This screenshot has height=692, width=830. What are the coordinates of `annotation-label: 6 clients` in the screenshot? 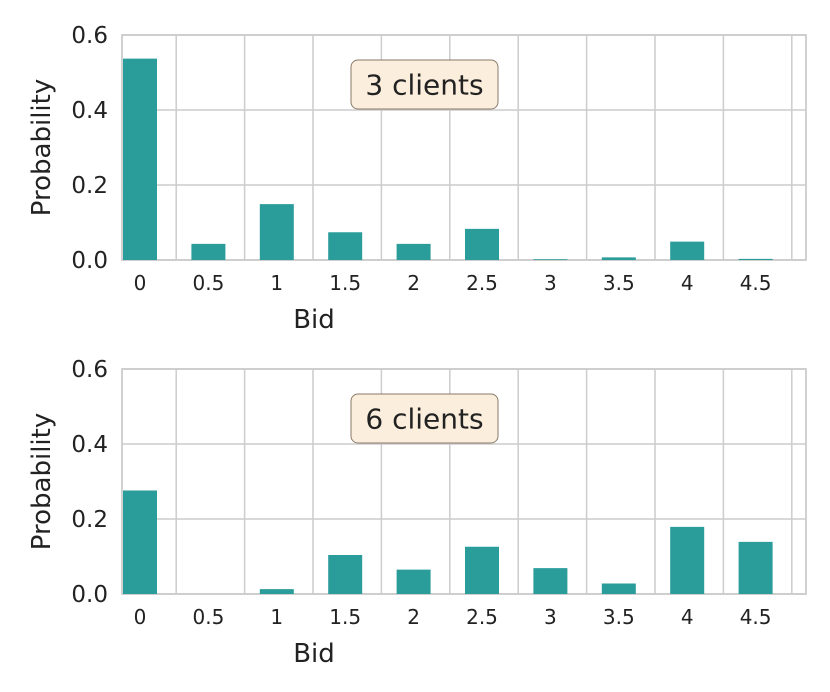 It's located at (424, 419).